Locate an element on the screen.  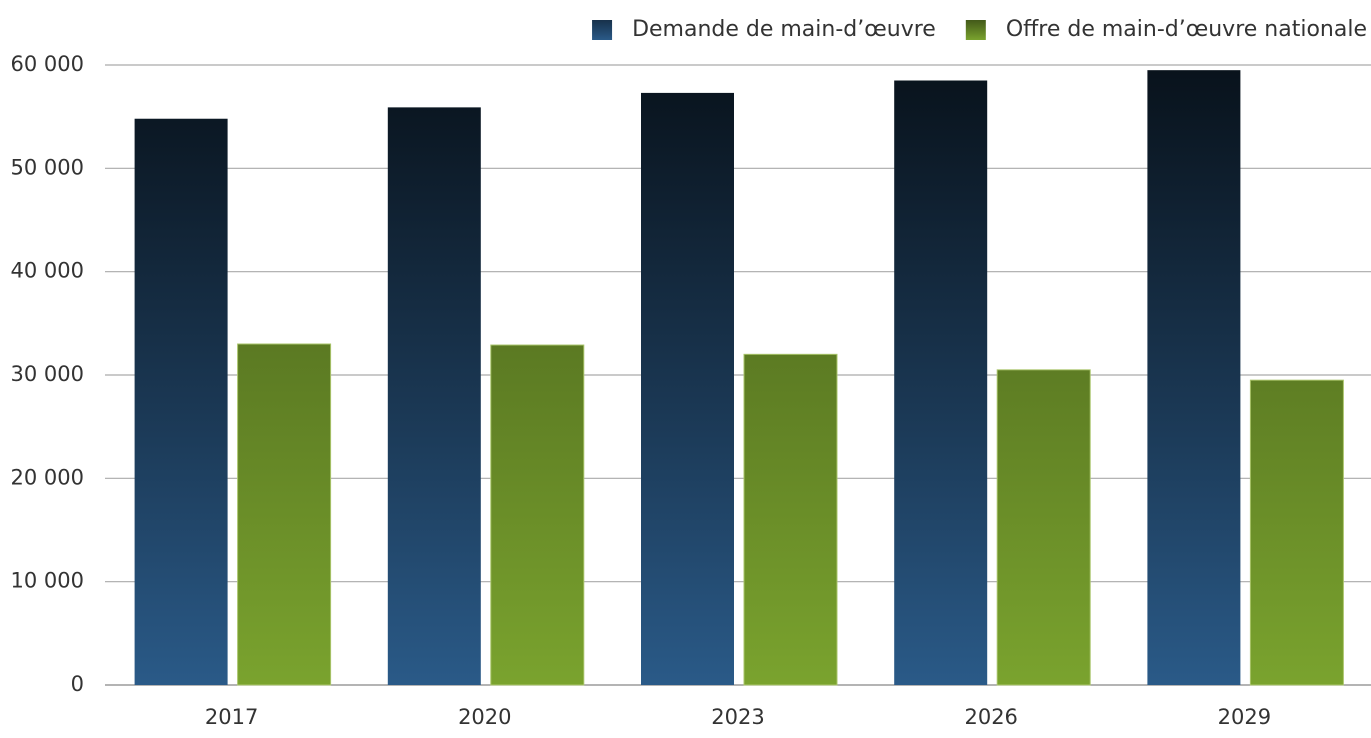
y-tick-label: 50 000 is located at coordinates (47, 167).